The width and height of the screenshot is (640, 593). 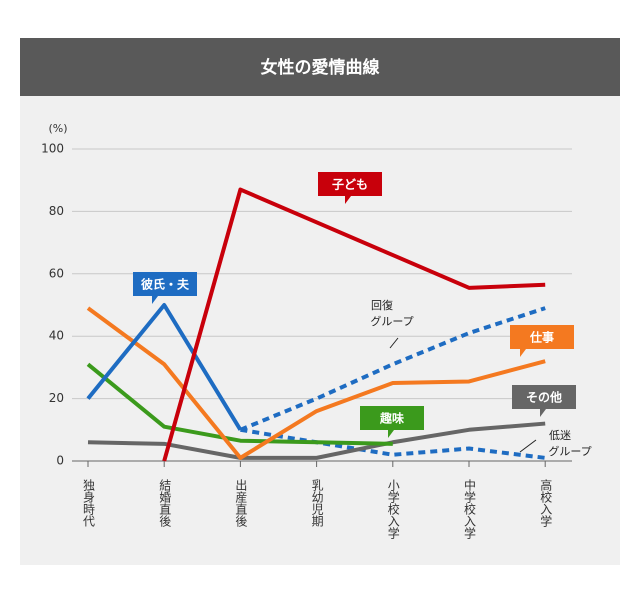 I want to click on y-tick-label: 60, so click(x=56, y=273).